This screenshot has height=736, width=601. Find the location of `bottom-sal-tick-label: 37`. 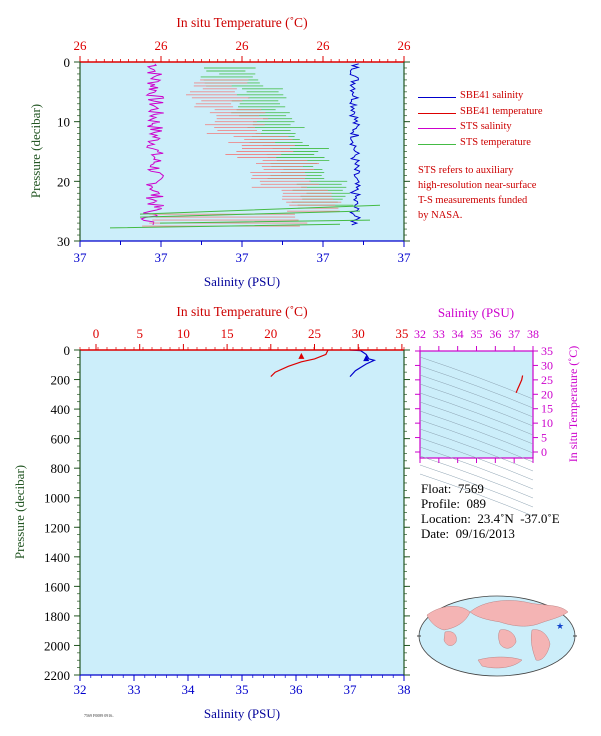

bottom-sal-tick-label: 37 is located at coordinates (351, 689).